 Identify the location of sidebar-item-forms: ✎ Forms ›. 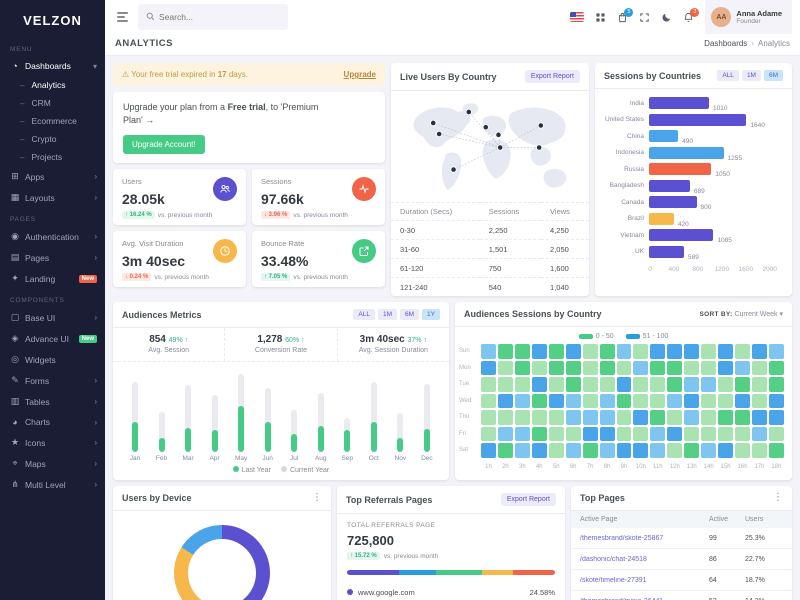
(52, 380).